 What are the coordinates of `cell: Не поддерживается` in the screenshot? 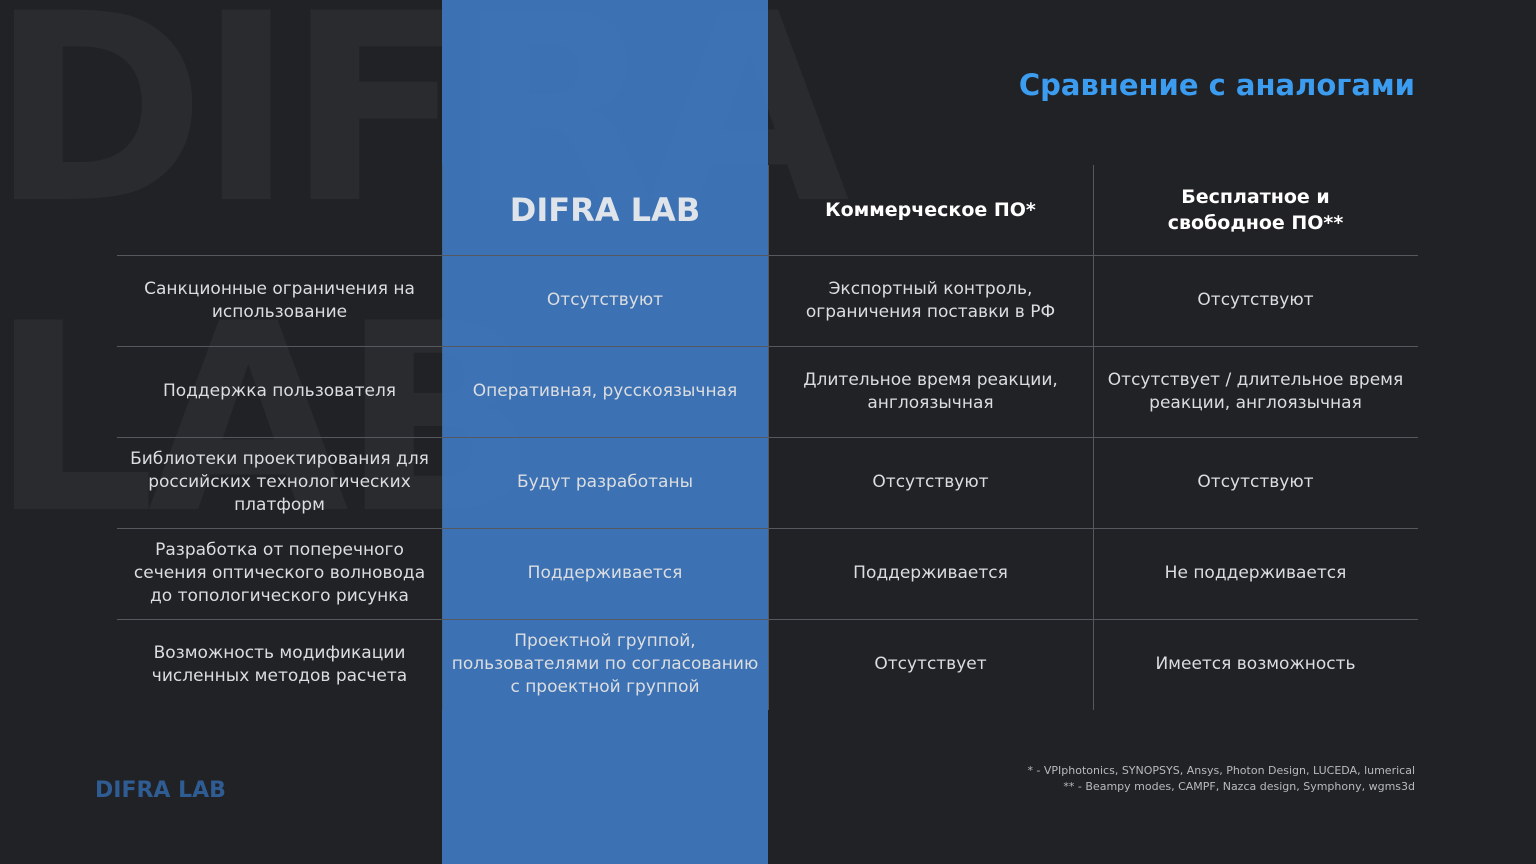 It's located at (1255, 573).